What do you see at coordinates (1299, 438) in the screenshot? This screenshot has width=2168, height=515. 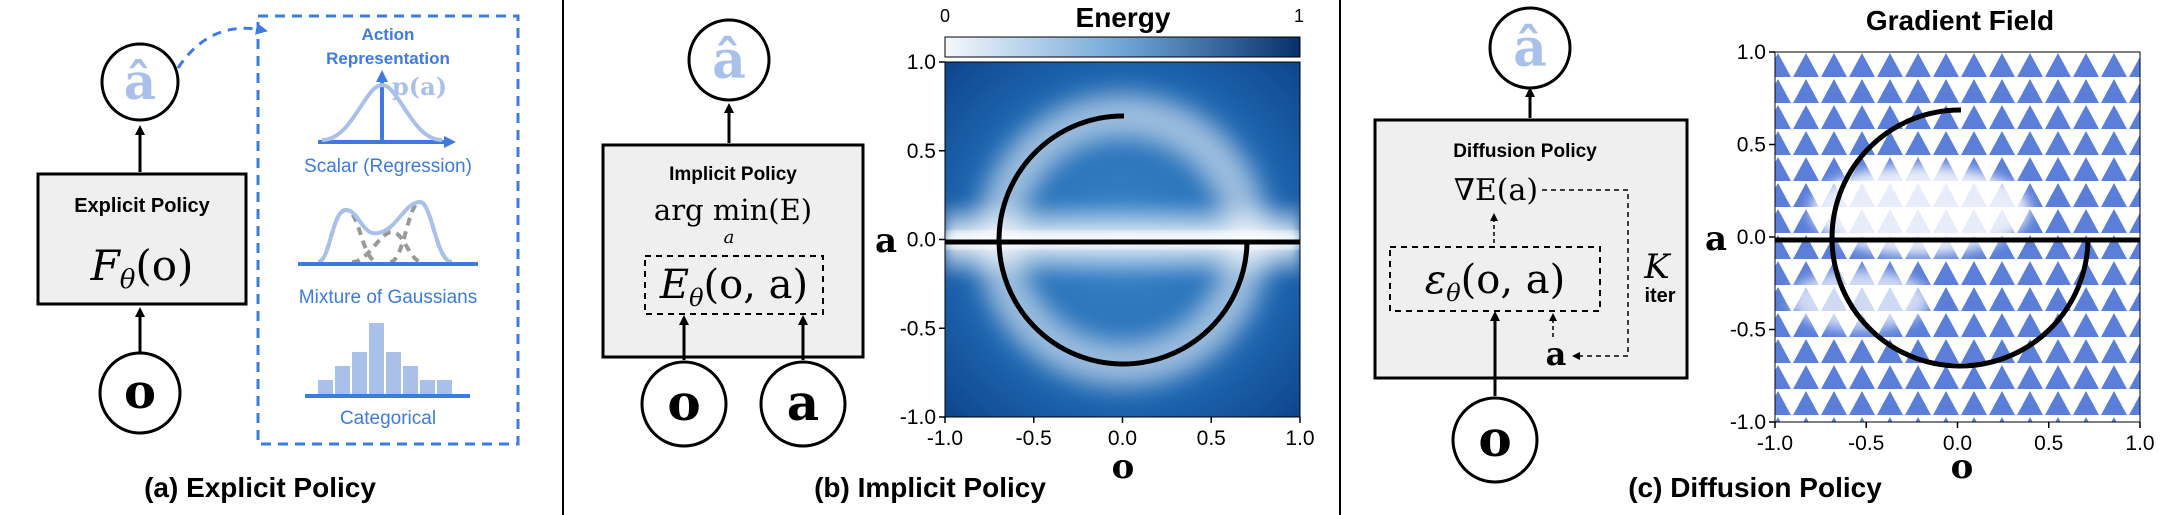 I see `energy-xtick-label: 1.0` at bounding box center [1299, 438].